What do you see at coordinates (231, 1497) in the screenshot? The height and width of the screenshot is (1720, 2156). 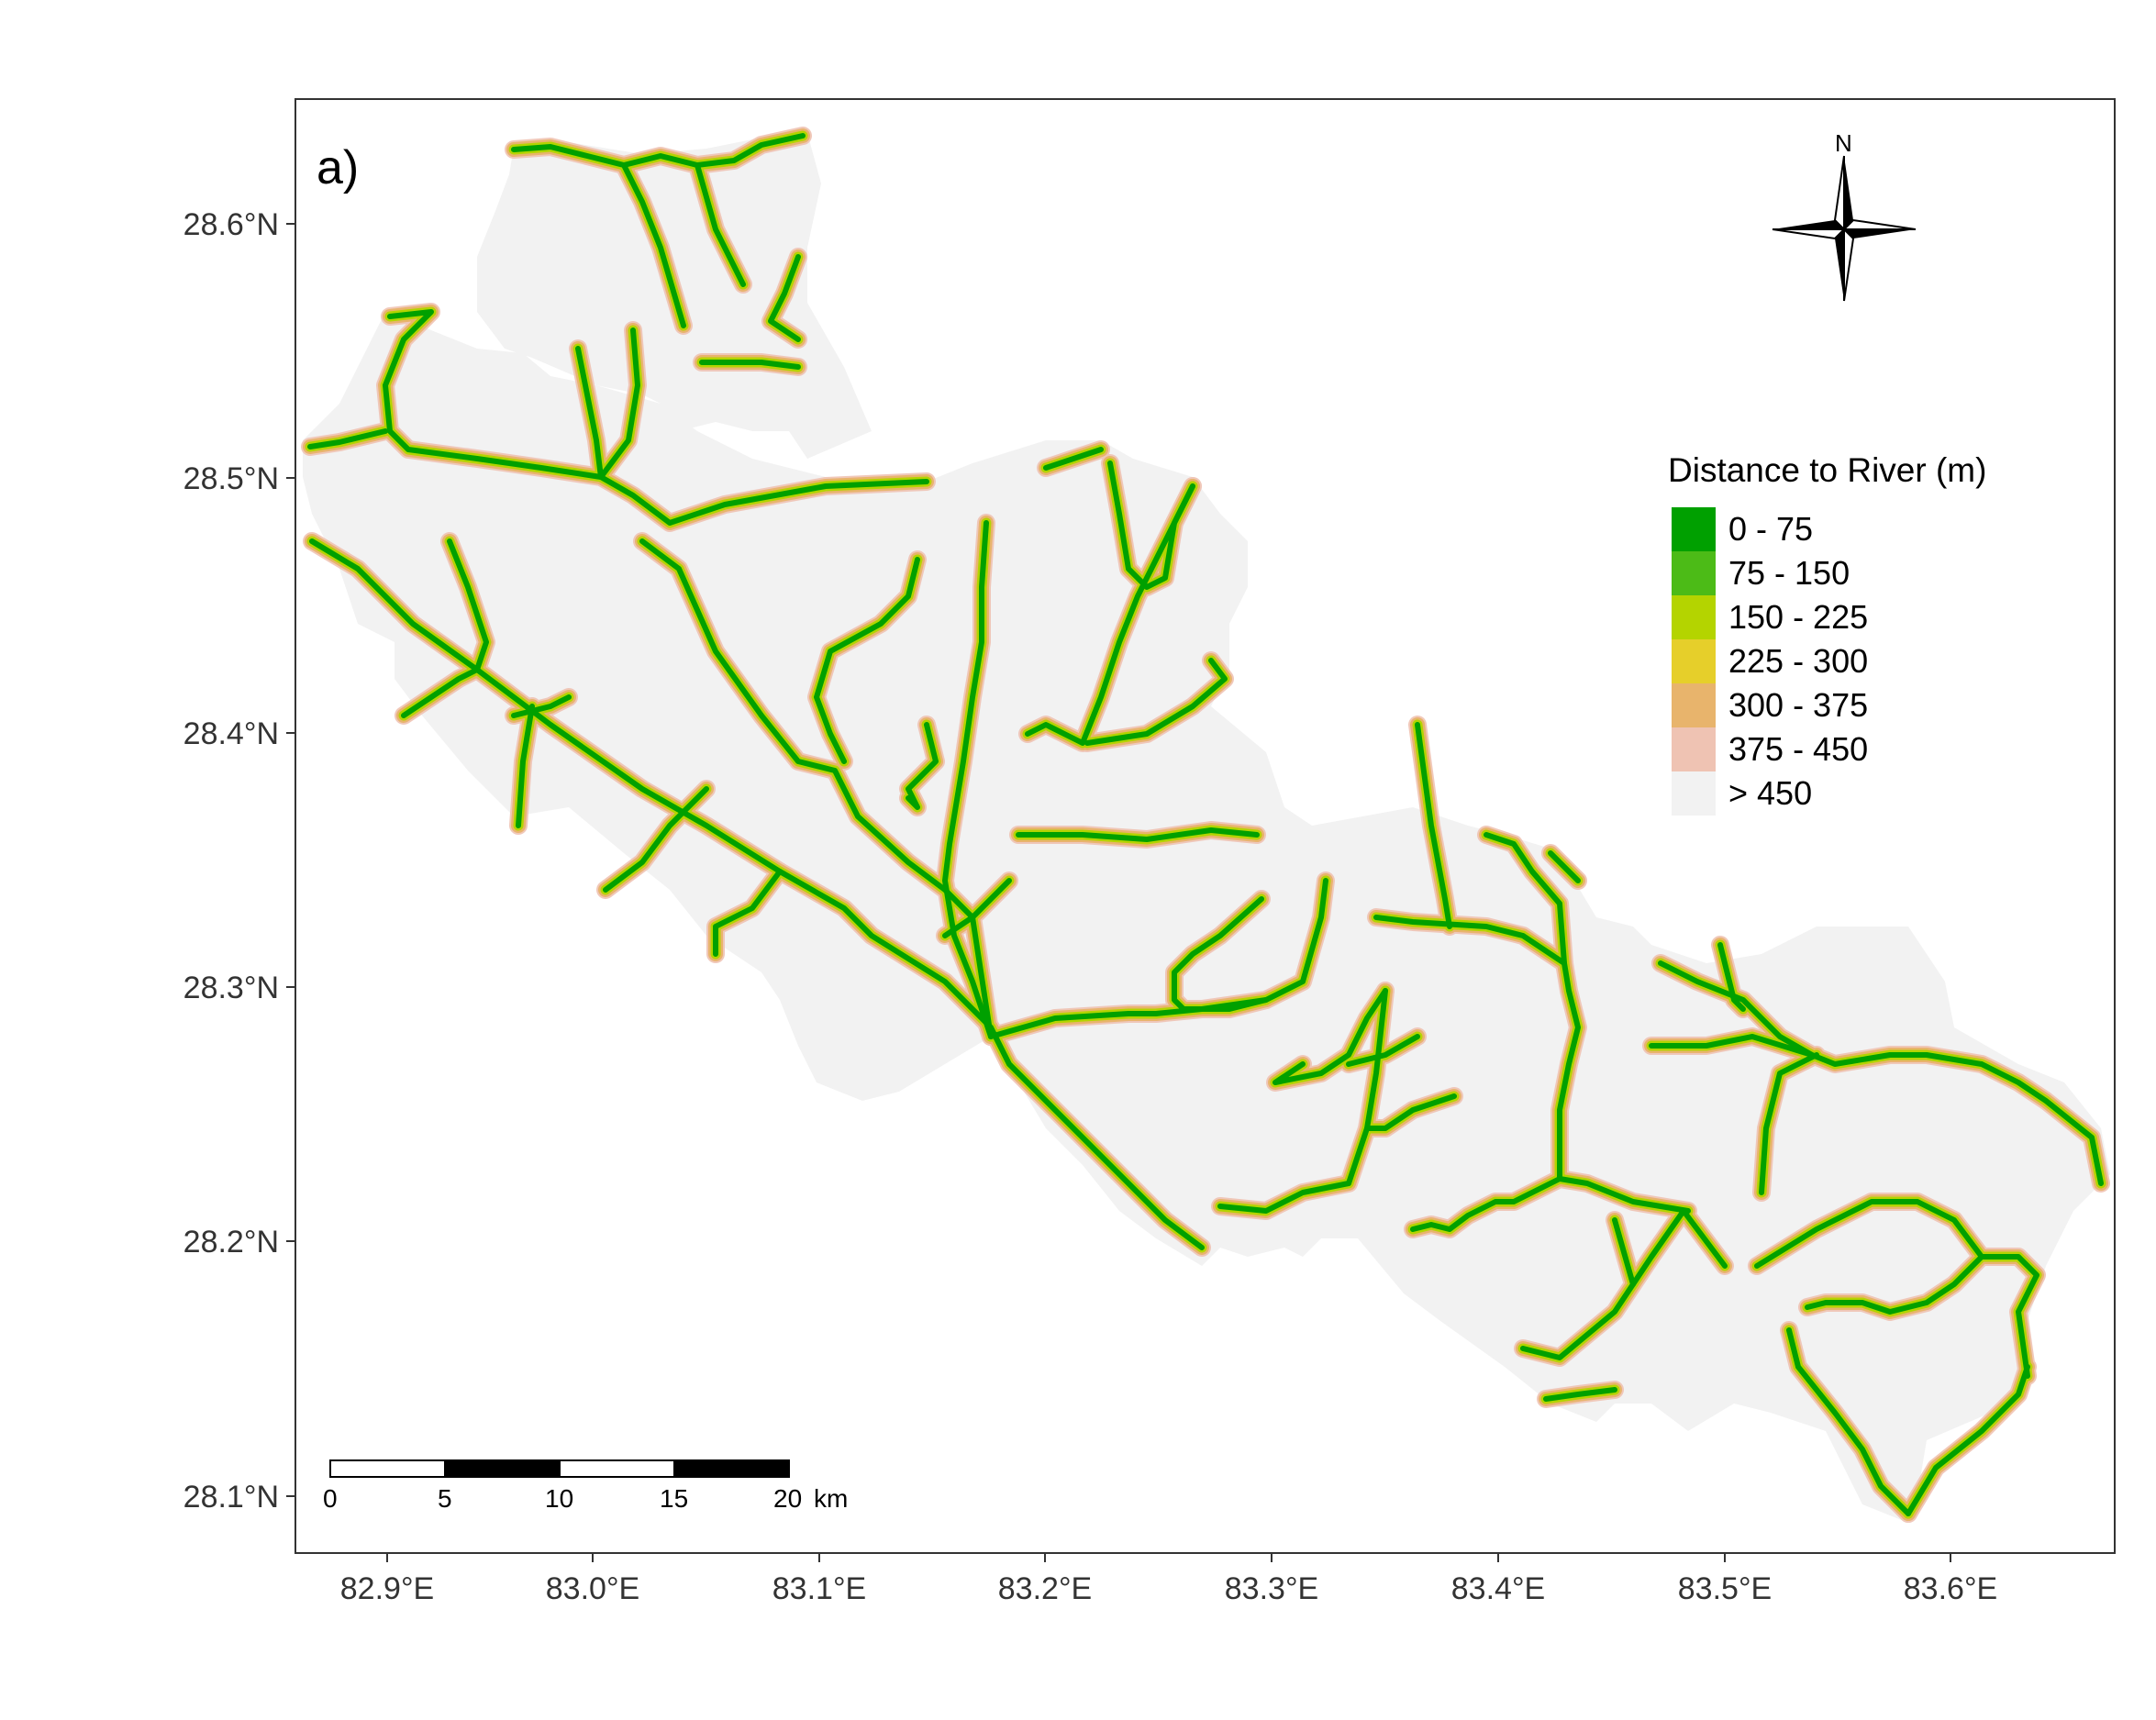 I see `y-tick-label: 28.1°N` at bounding box center [231, 1497].